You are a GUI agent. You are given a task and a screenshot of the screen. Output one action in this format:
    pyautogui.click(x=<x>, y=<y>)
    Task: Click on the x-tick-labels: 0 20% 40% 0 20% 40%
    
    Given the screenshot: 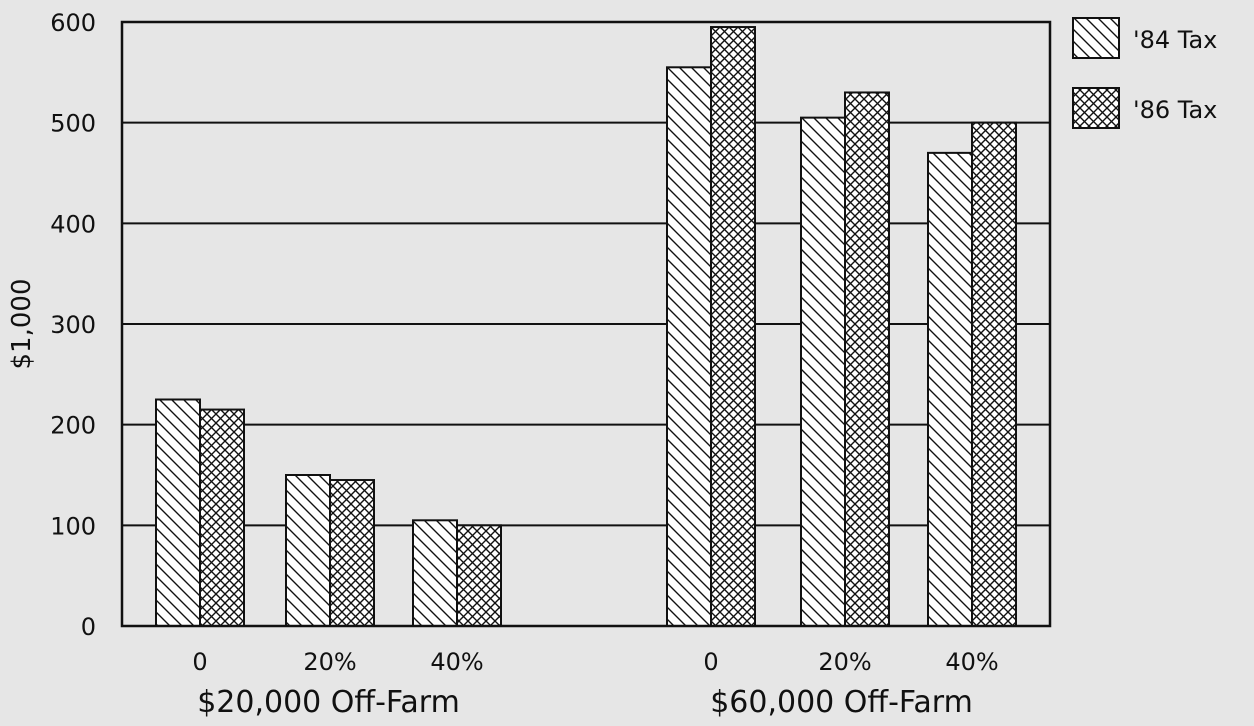 What is the action you would take?
    pyautogui.click(x=595, y=662)
    